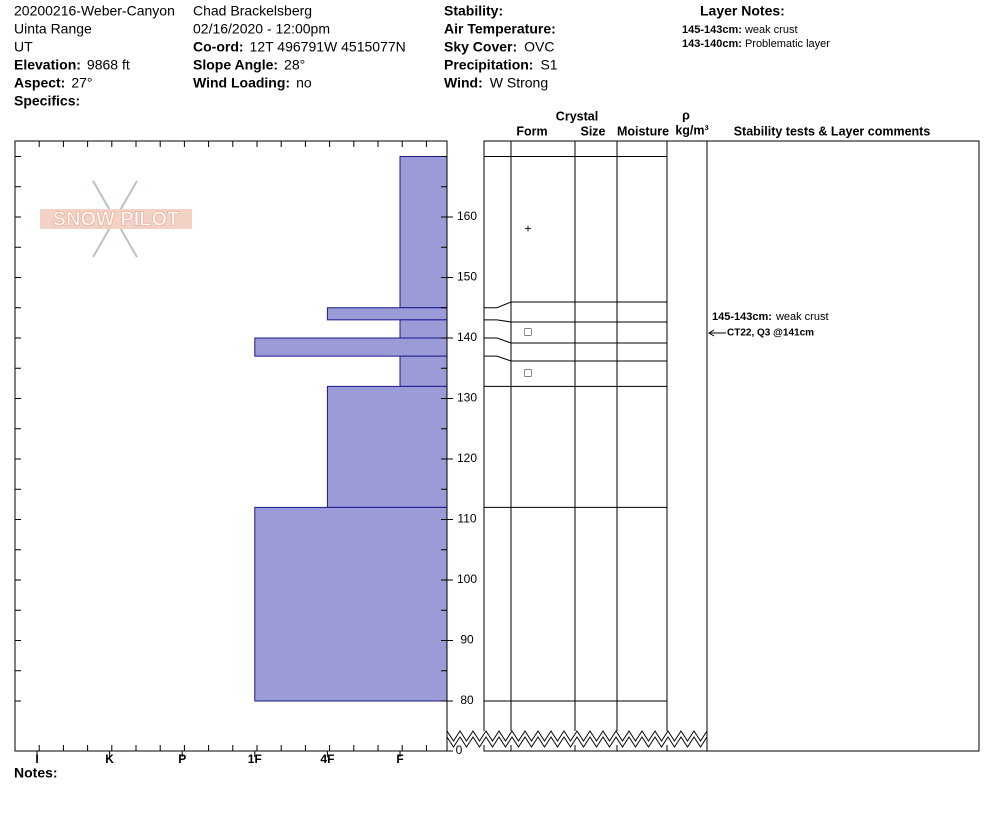 This screenshot has height=840, width=994. I want to click on hardness-label: P, so click(182, 759).